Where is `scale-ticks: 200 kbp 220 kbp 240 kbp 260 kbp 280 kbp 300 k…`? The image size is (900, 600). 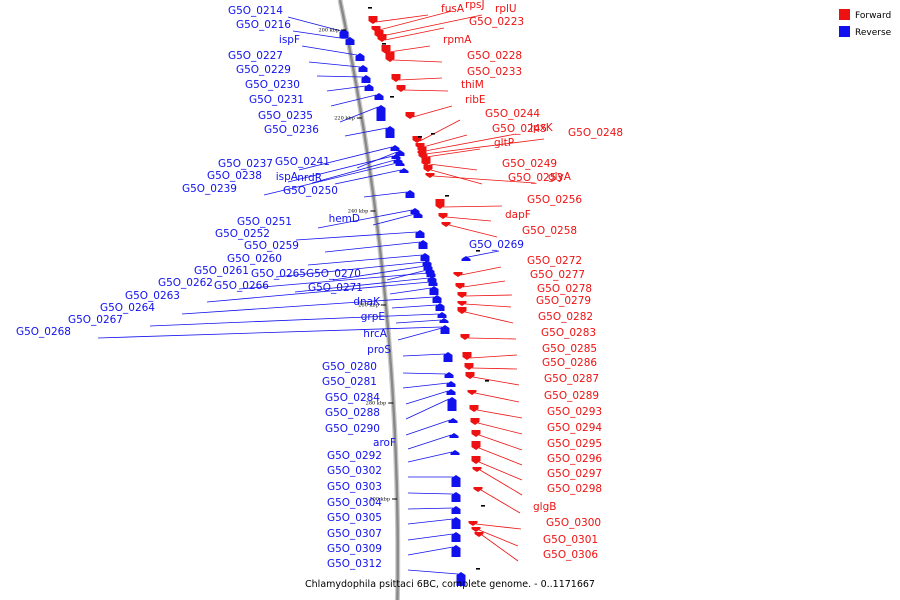
scale-ticks: 200 kbp 220 kbp 240 kbp 260 kbp 280 kbp 300 k… is located at coordinates (358, 265).